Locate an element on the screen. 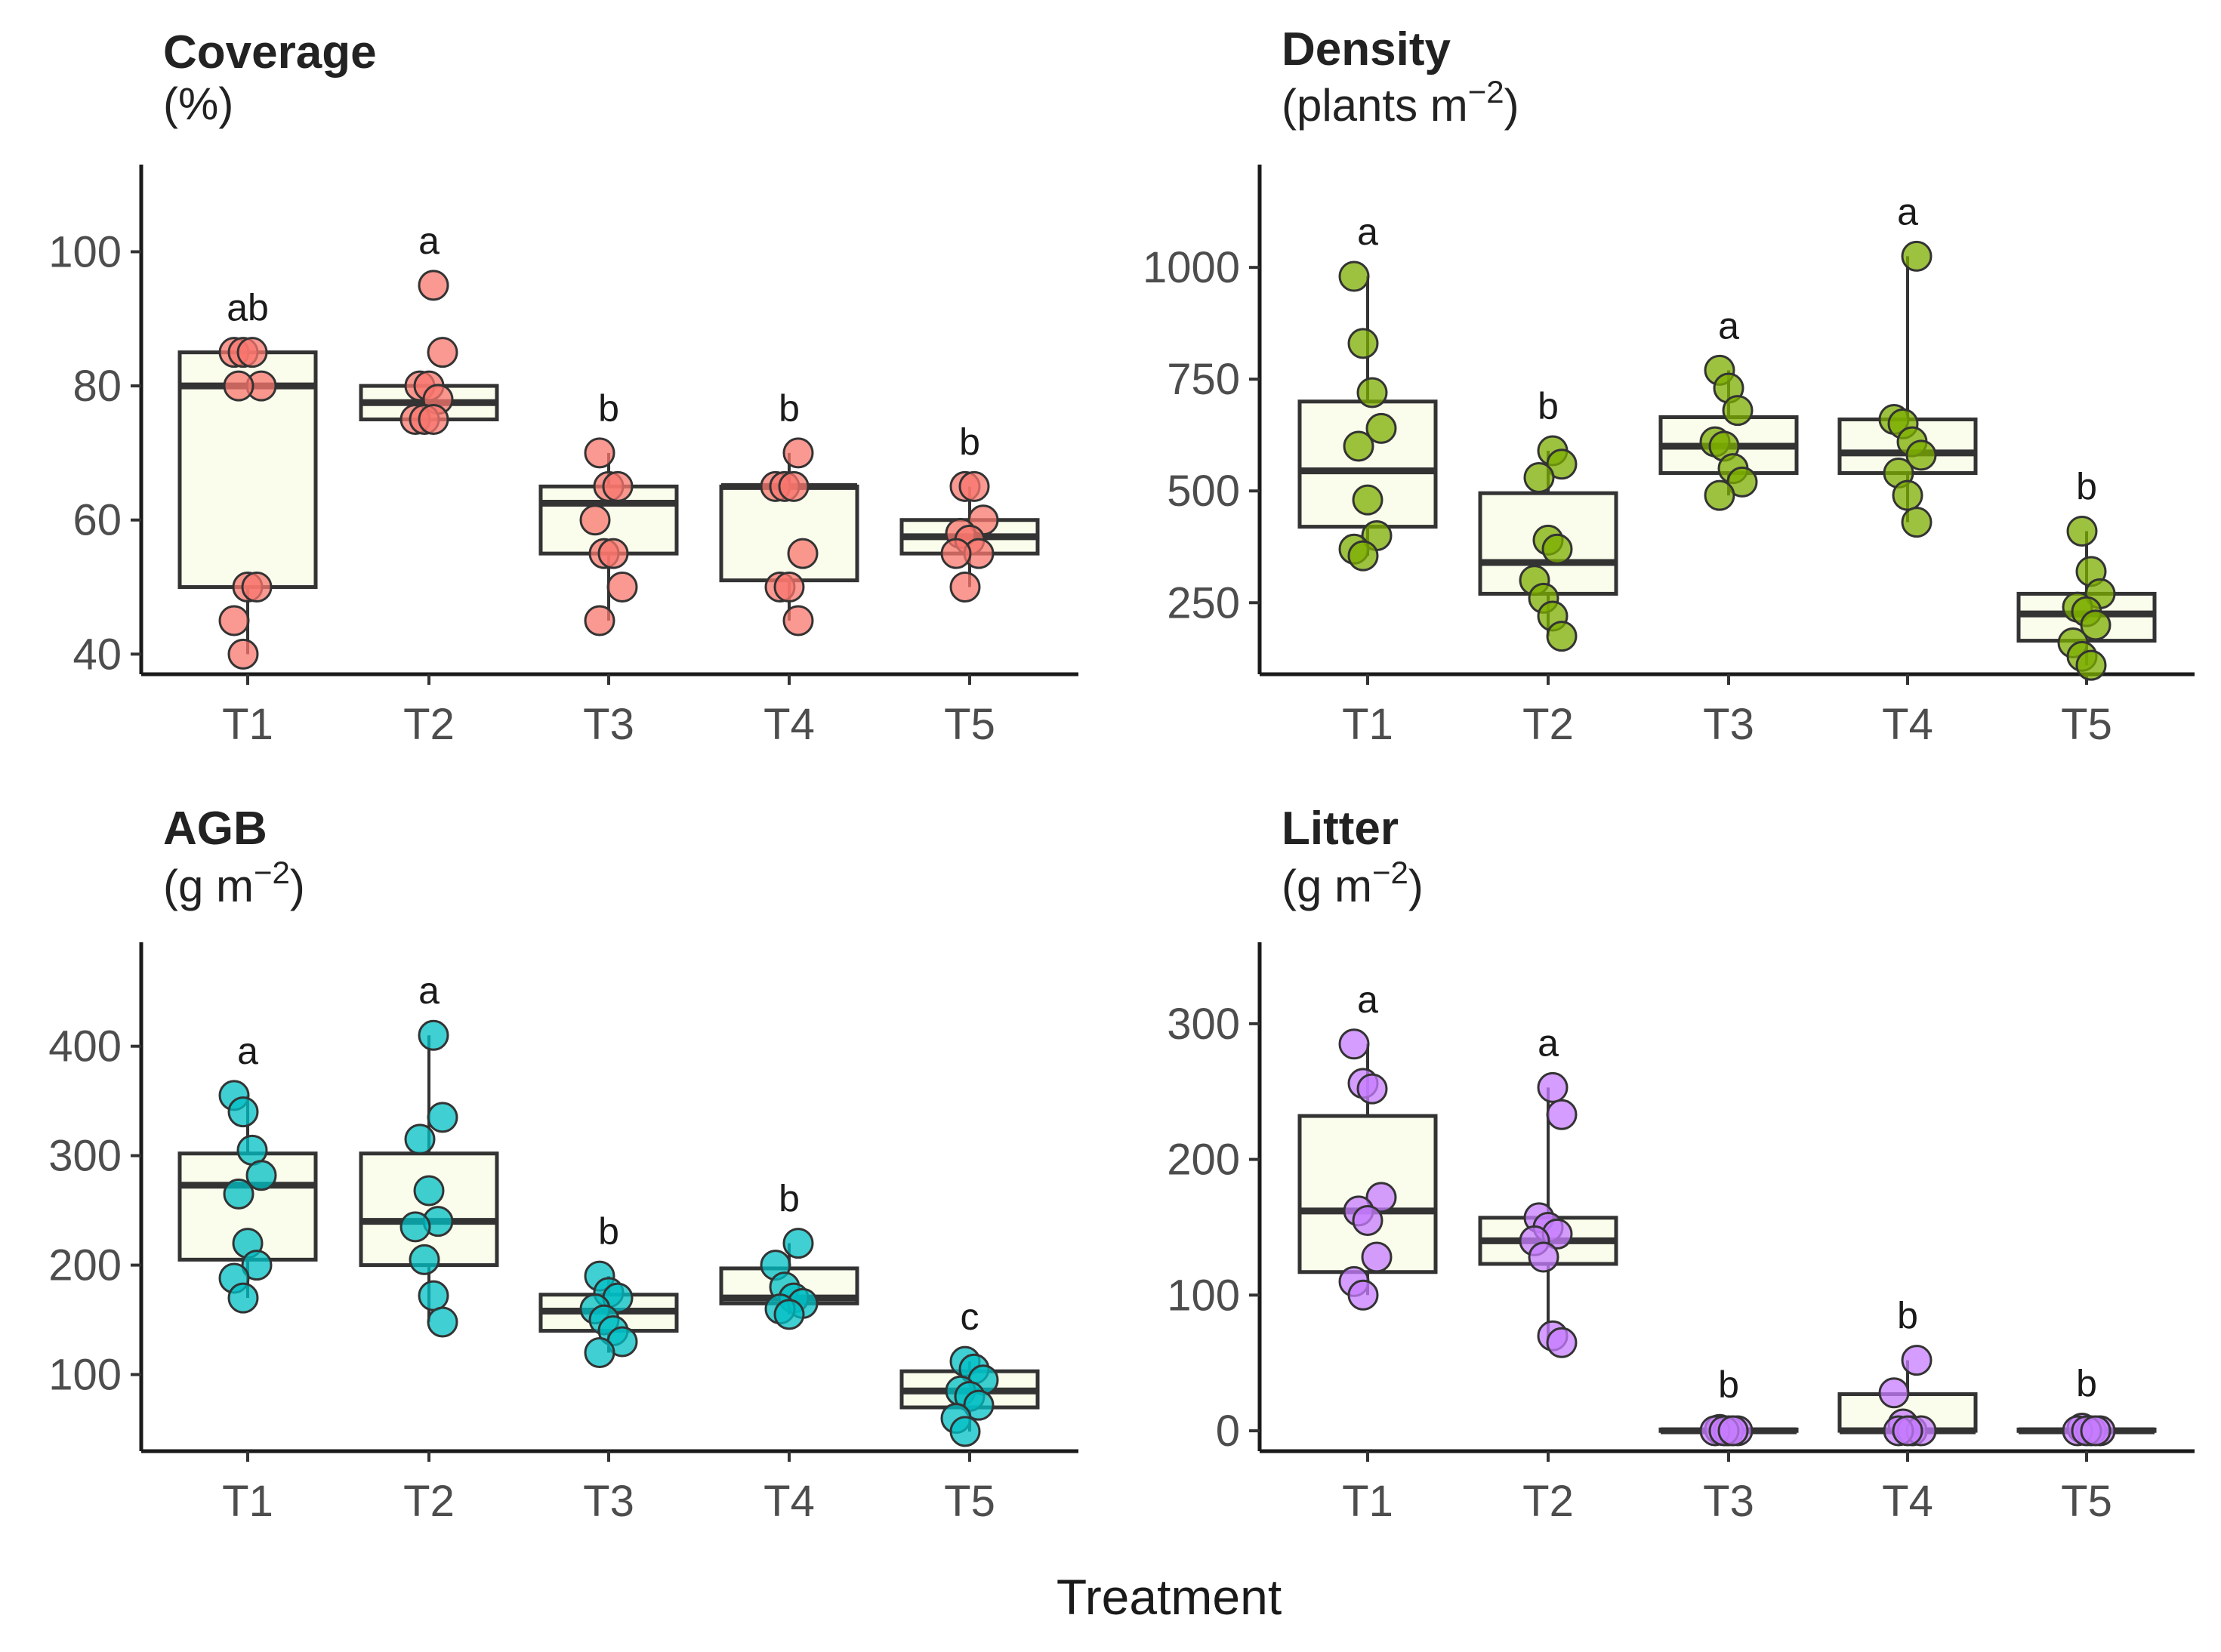 This screenshot has width=2221, height=1652. panel-title: Litter is located at coordinates (1340, 829).